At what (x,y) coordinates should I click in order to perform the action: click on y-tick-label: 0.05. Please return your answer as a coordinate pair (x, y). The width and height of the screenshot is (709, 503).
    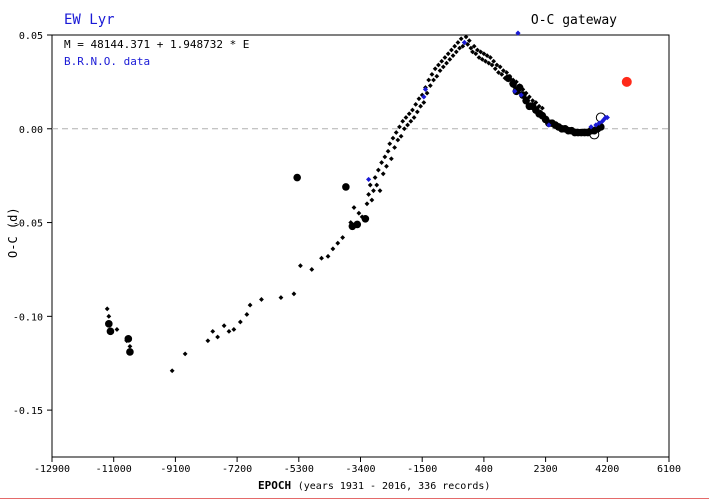
    Looking at the image, I should click on (31, 36).